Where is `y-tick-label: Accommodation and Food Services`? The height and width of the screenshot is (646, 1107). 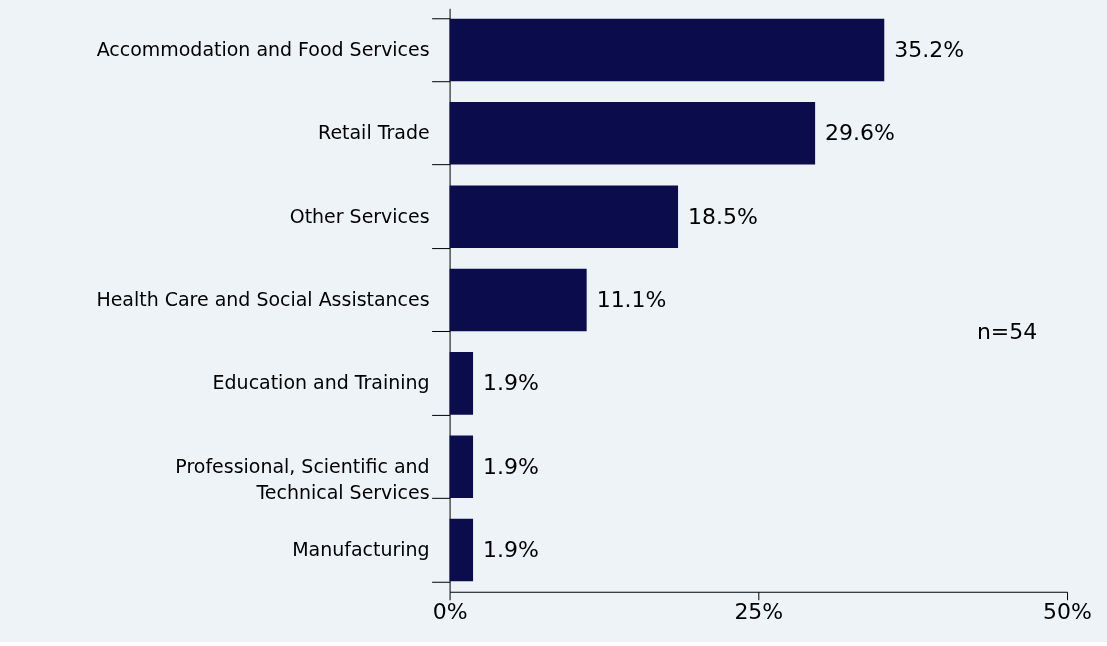
y-tick-label: Accommodation and Food Services is located at coordinates (263, 48).